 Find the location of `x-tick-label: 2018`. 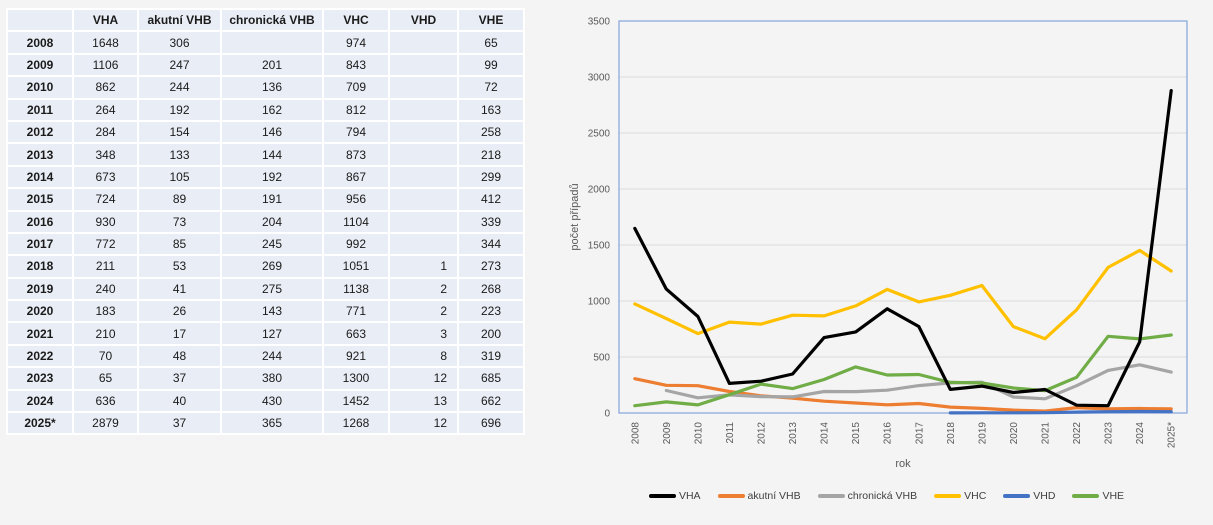

x-tick-label: 2018 is located at coordinates (951, 433).